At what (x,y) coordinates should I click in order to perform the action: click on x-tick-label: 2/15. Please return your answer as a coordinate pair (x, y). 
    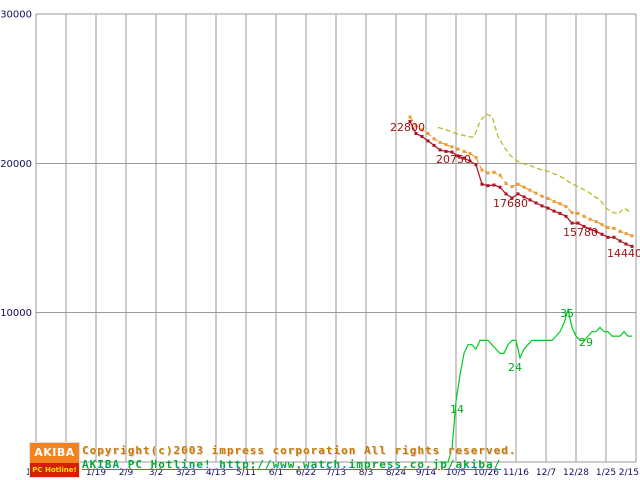
    Looking at the image, I should click on (629, 473).